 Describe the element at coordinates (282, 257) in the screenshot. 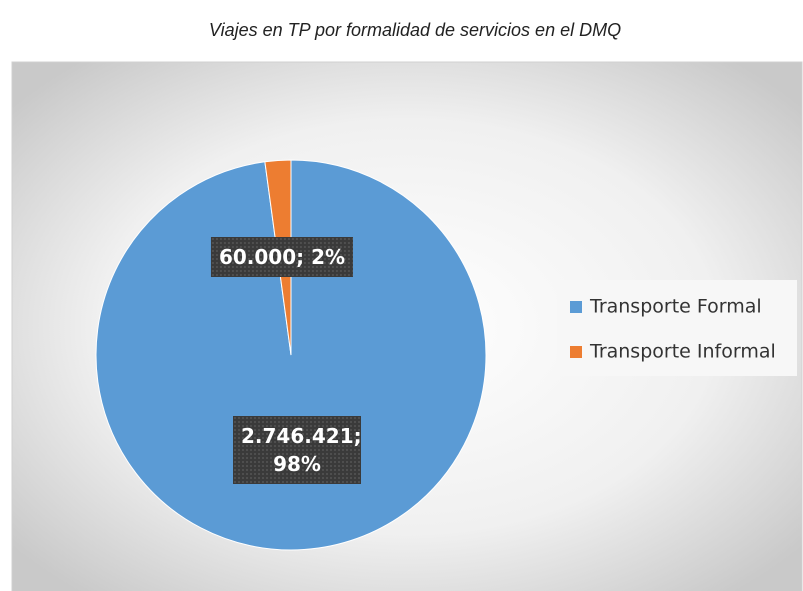

I see `data-label: 60.000; 2%` at that location.